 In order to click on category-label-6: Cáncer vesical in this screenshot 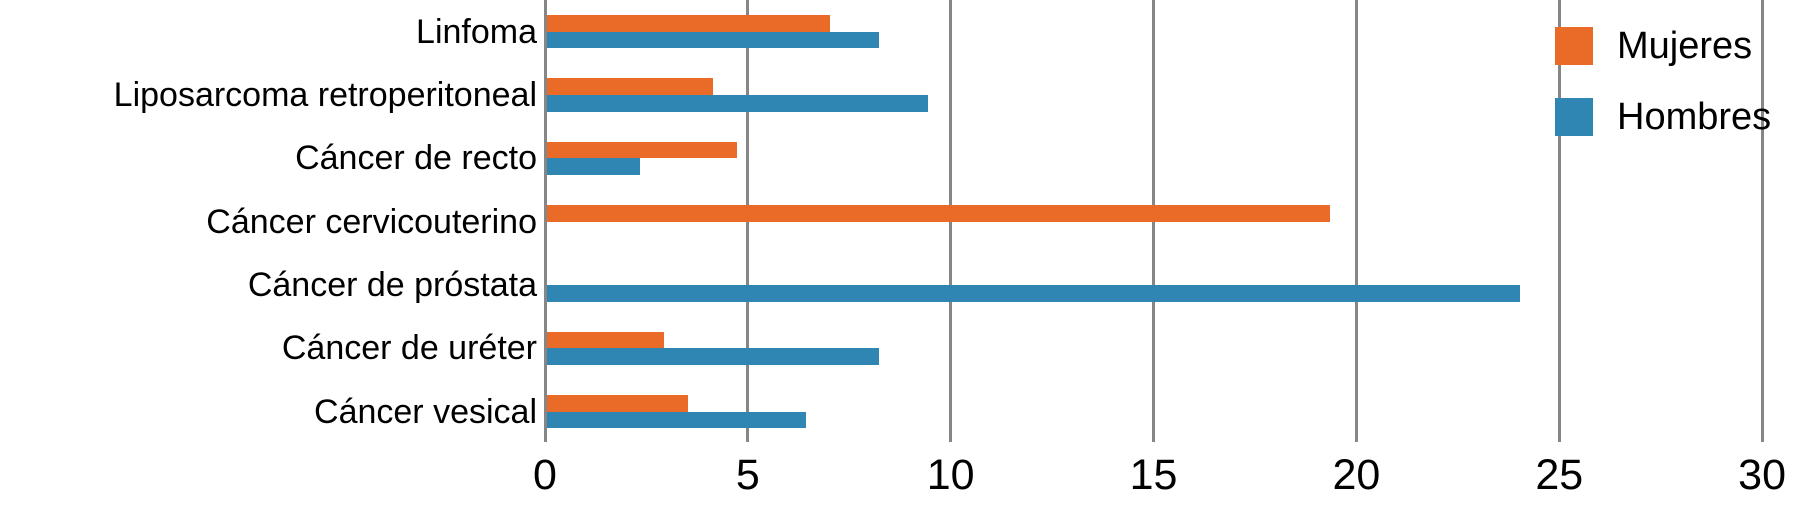, I will do `click(425, 411)`.